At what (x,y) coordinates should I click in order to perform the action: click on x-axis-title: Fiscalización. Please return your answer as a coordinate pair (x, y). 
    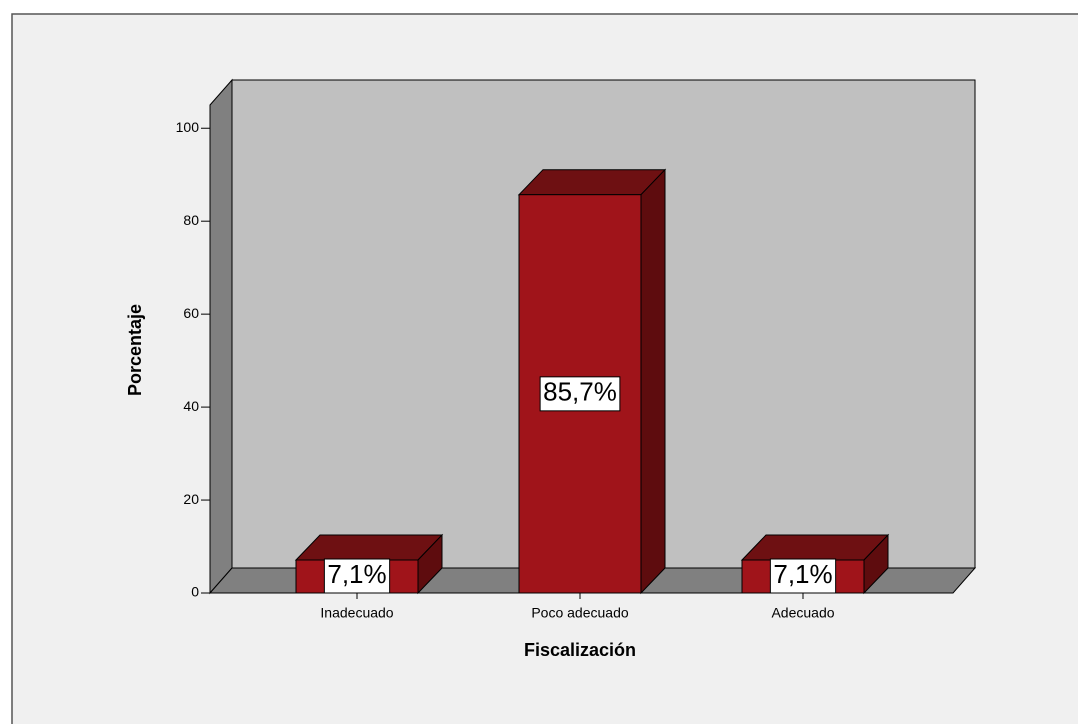
    Looking at the image, I should click on (580, 650).